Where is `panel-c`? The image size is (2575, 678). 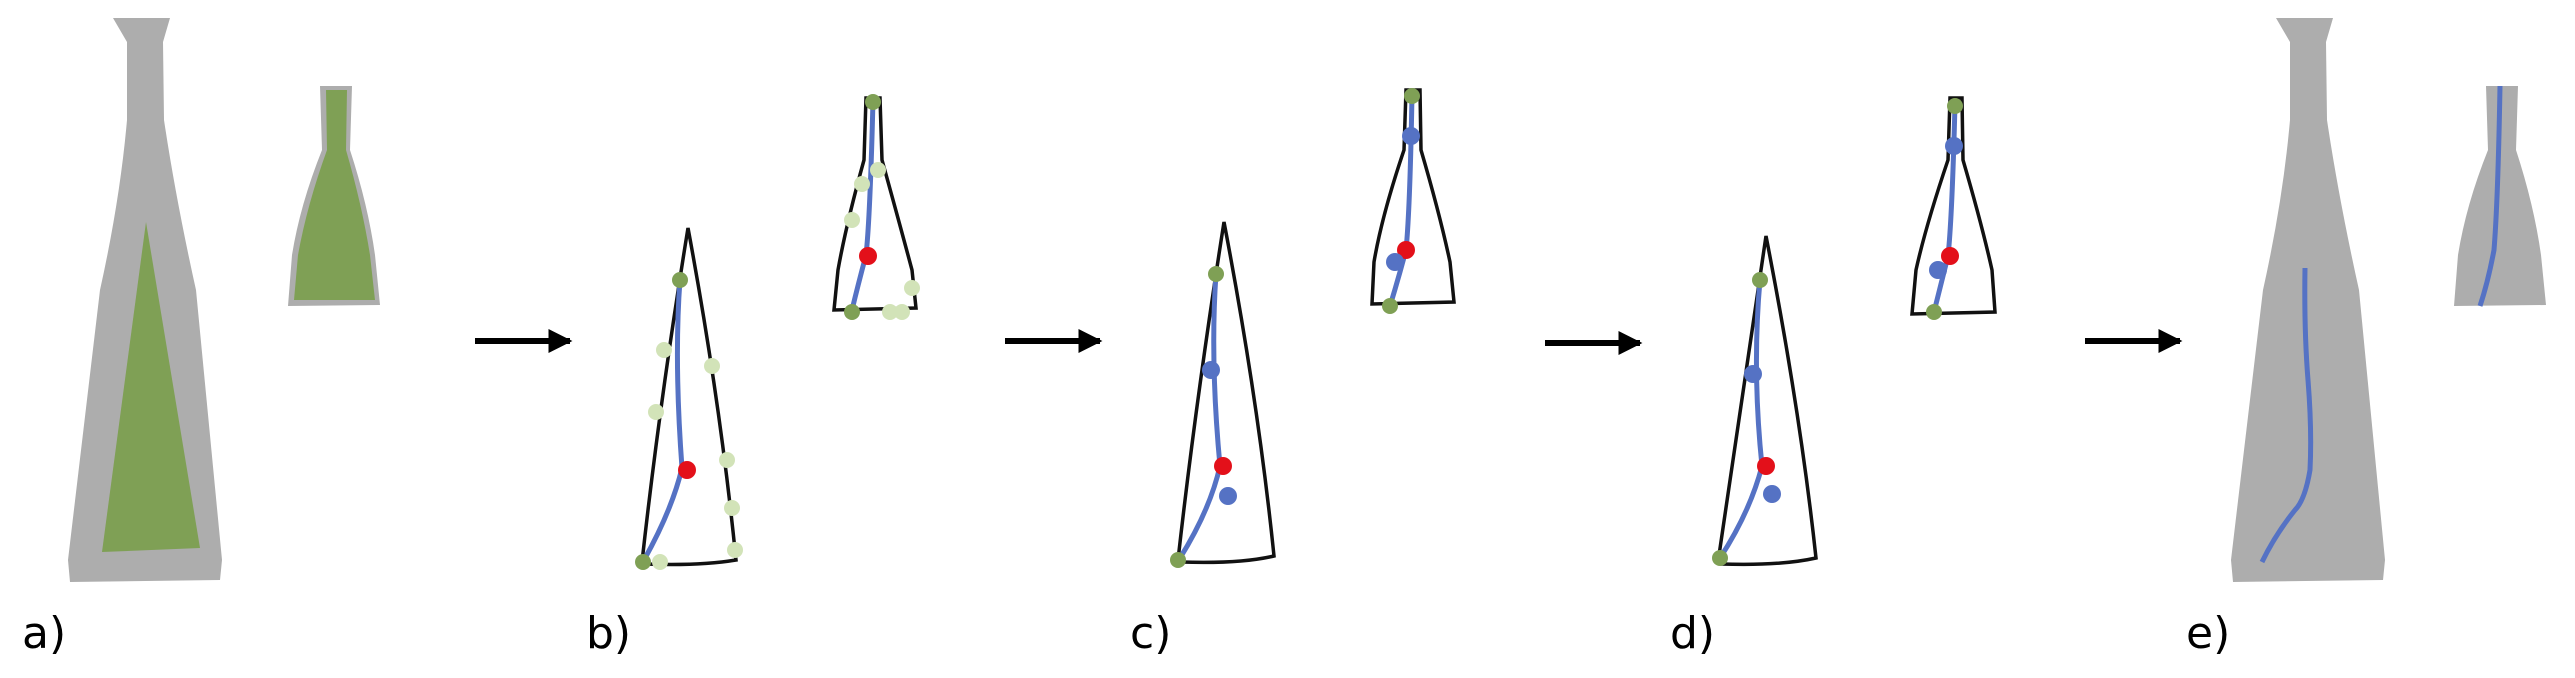 panel-c is located at coordinates (1312, 328).